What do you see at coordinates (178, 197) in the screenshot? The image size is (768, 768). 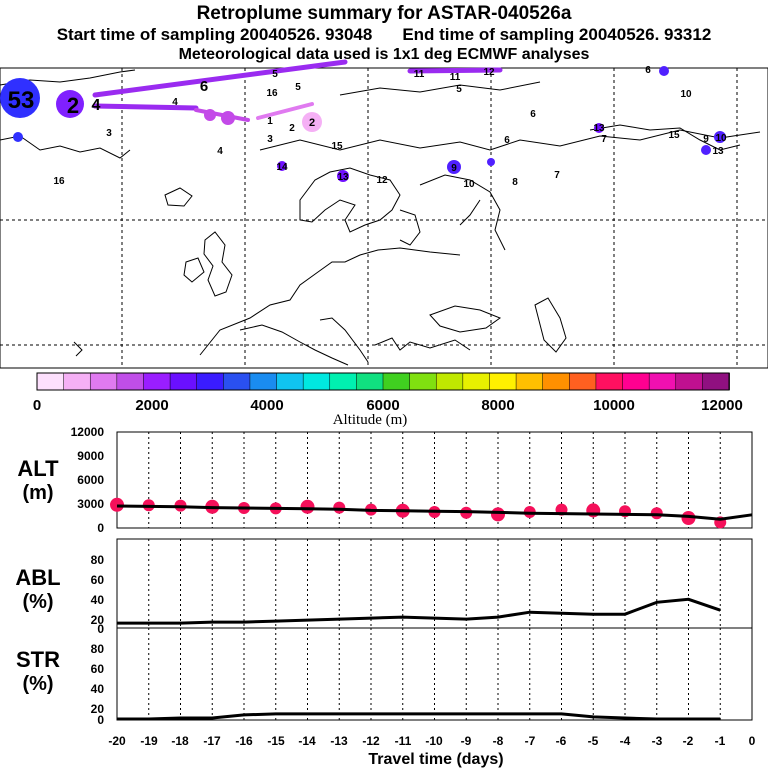 I see `coastline-iceland` at bounding box center [178, 197].